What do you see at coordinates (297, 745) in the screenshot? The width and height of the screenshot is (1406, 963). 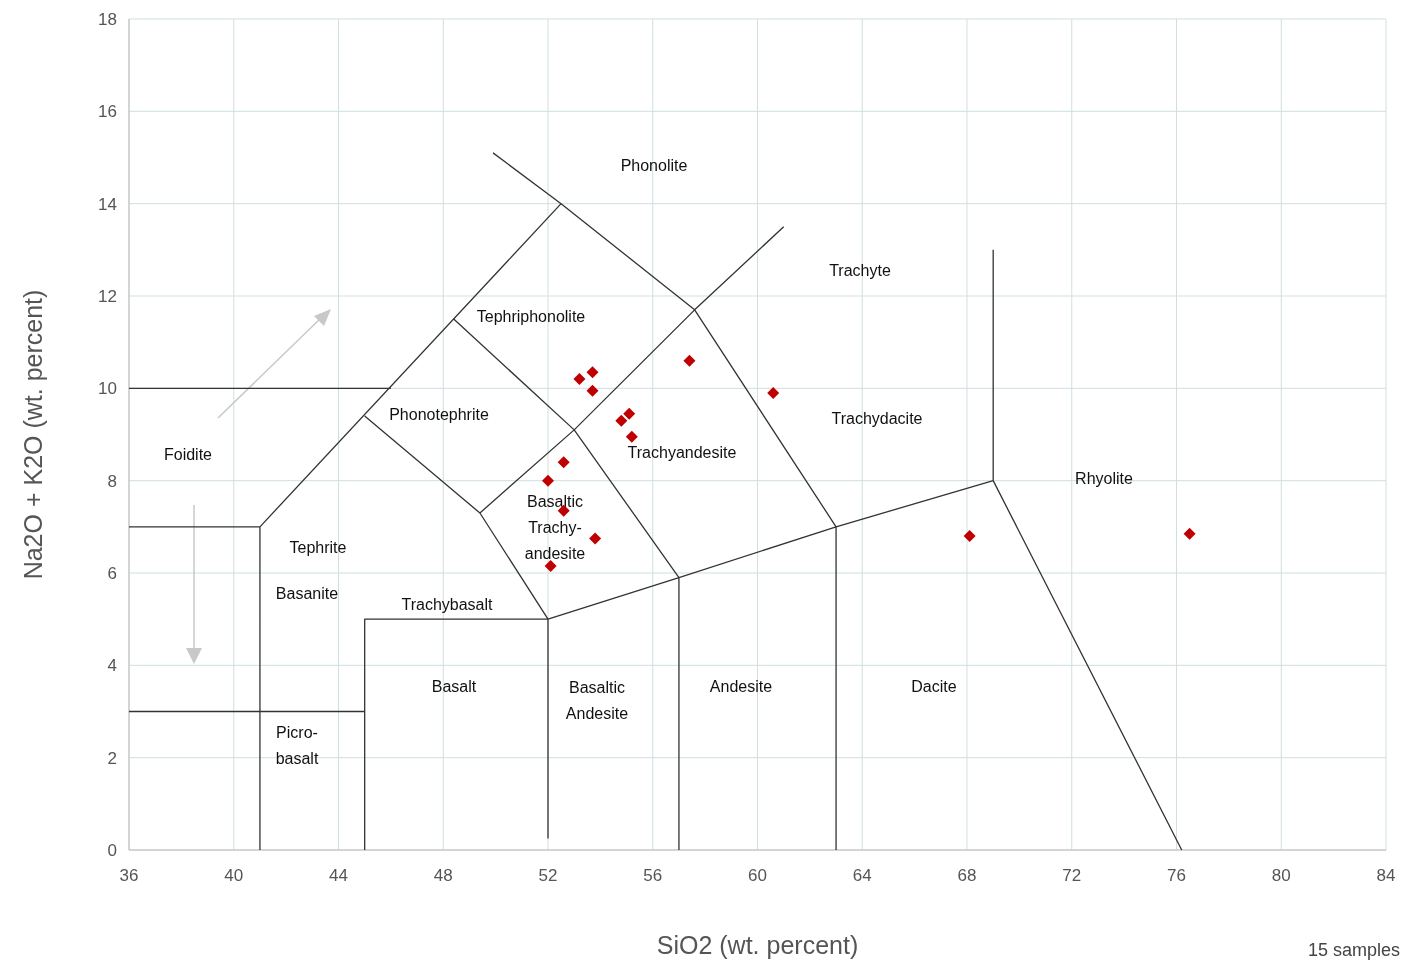 I see `annotation: Picro- basalt` at bounding box center [297, 745].